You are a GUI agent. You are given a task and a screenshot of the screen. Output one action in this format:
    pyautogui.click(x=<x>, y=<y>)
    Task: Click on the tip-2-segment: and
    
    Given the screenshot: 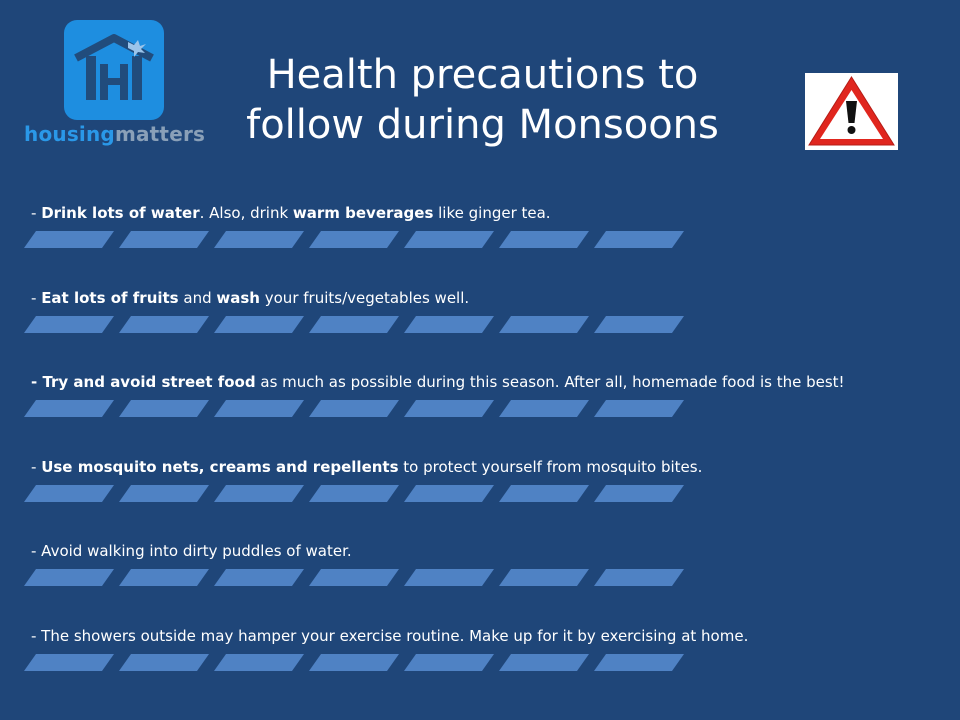 What is the action you would take?
    pyautogui.click(x=197, y=298)
    